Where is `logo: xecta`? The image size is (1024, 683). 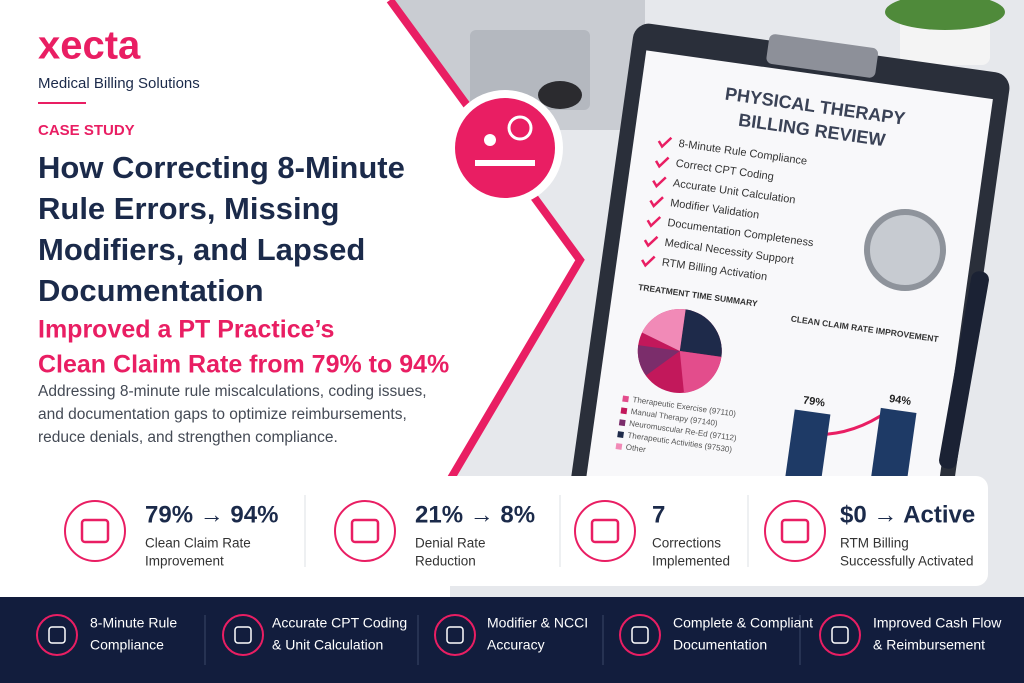 logo: xecta is located at coordinates (89, 46).